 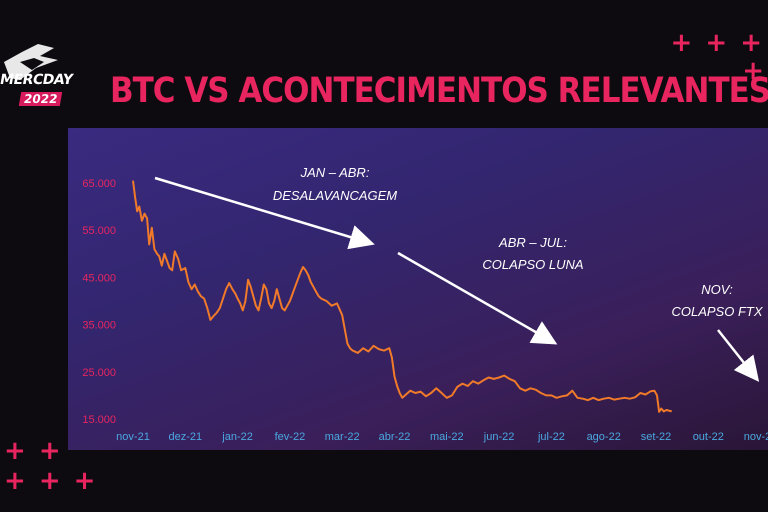 What do you see at coordinates (335, 195) in the screenshot?
I see `annotation-jan-abr-line2: DESALAVANCAGEM` at bounding box center [335, 195].